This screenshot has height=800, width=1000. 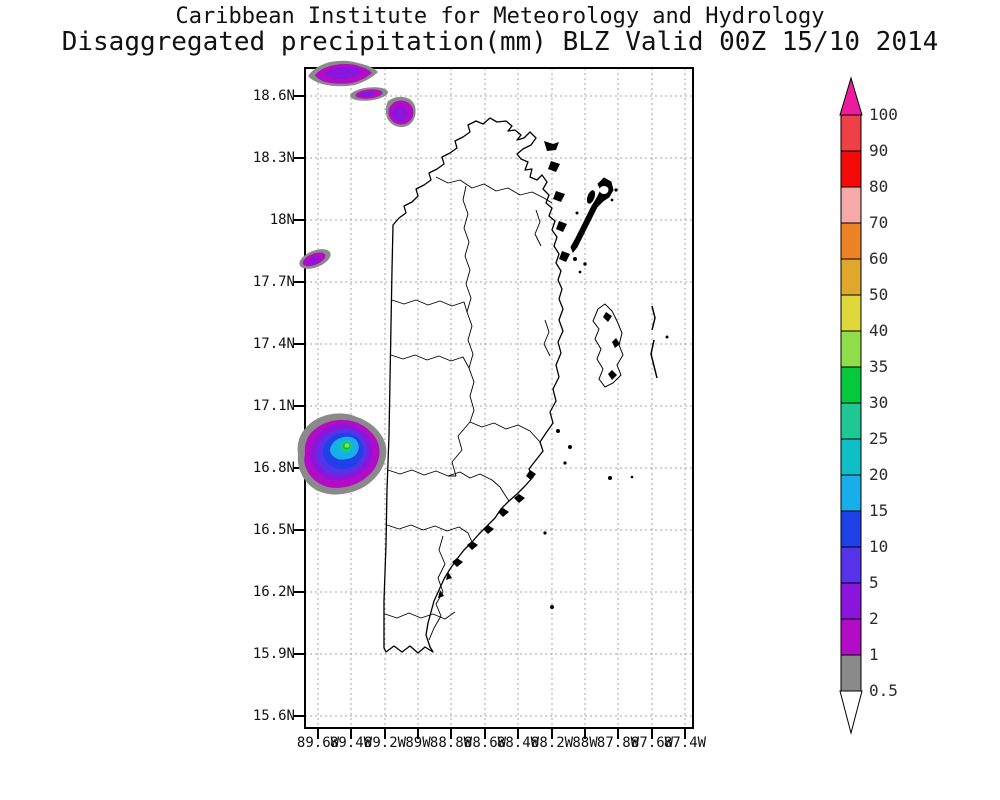 I want to click on x-axis-label: 88.8W, so click(x=451, y=743).